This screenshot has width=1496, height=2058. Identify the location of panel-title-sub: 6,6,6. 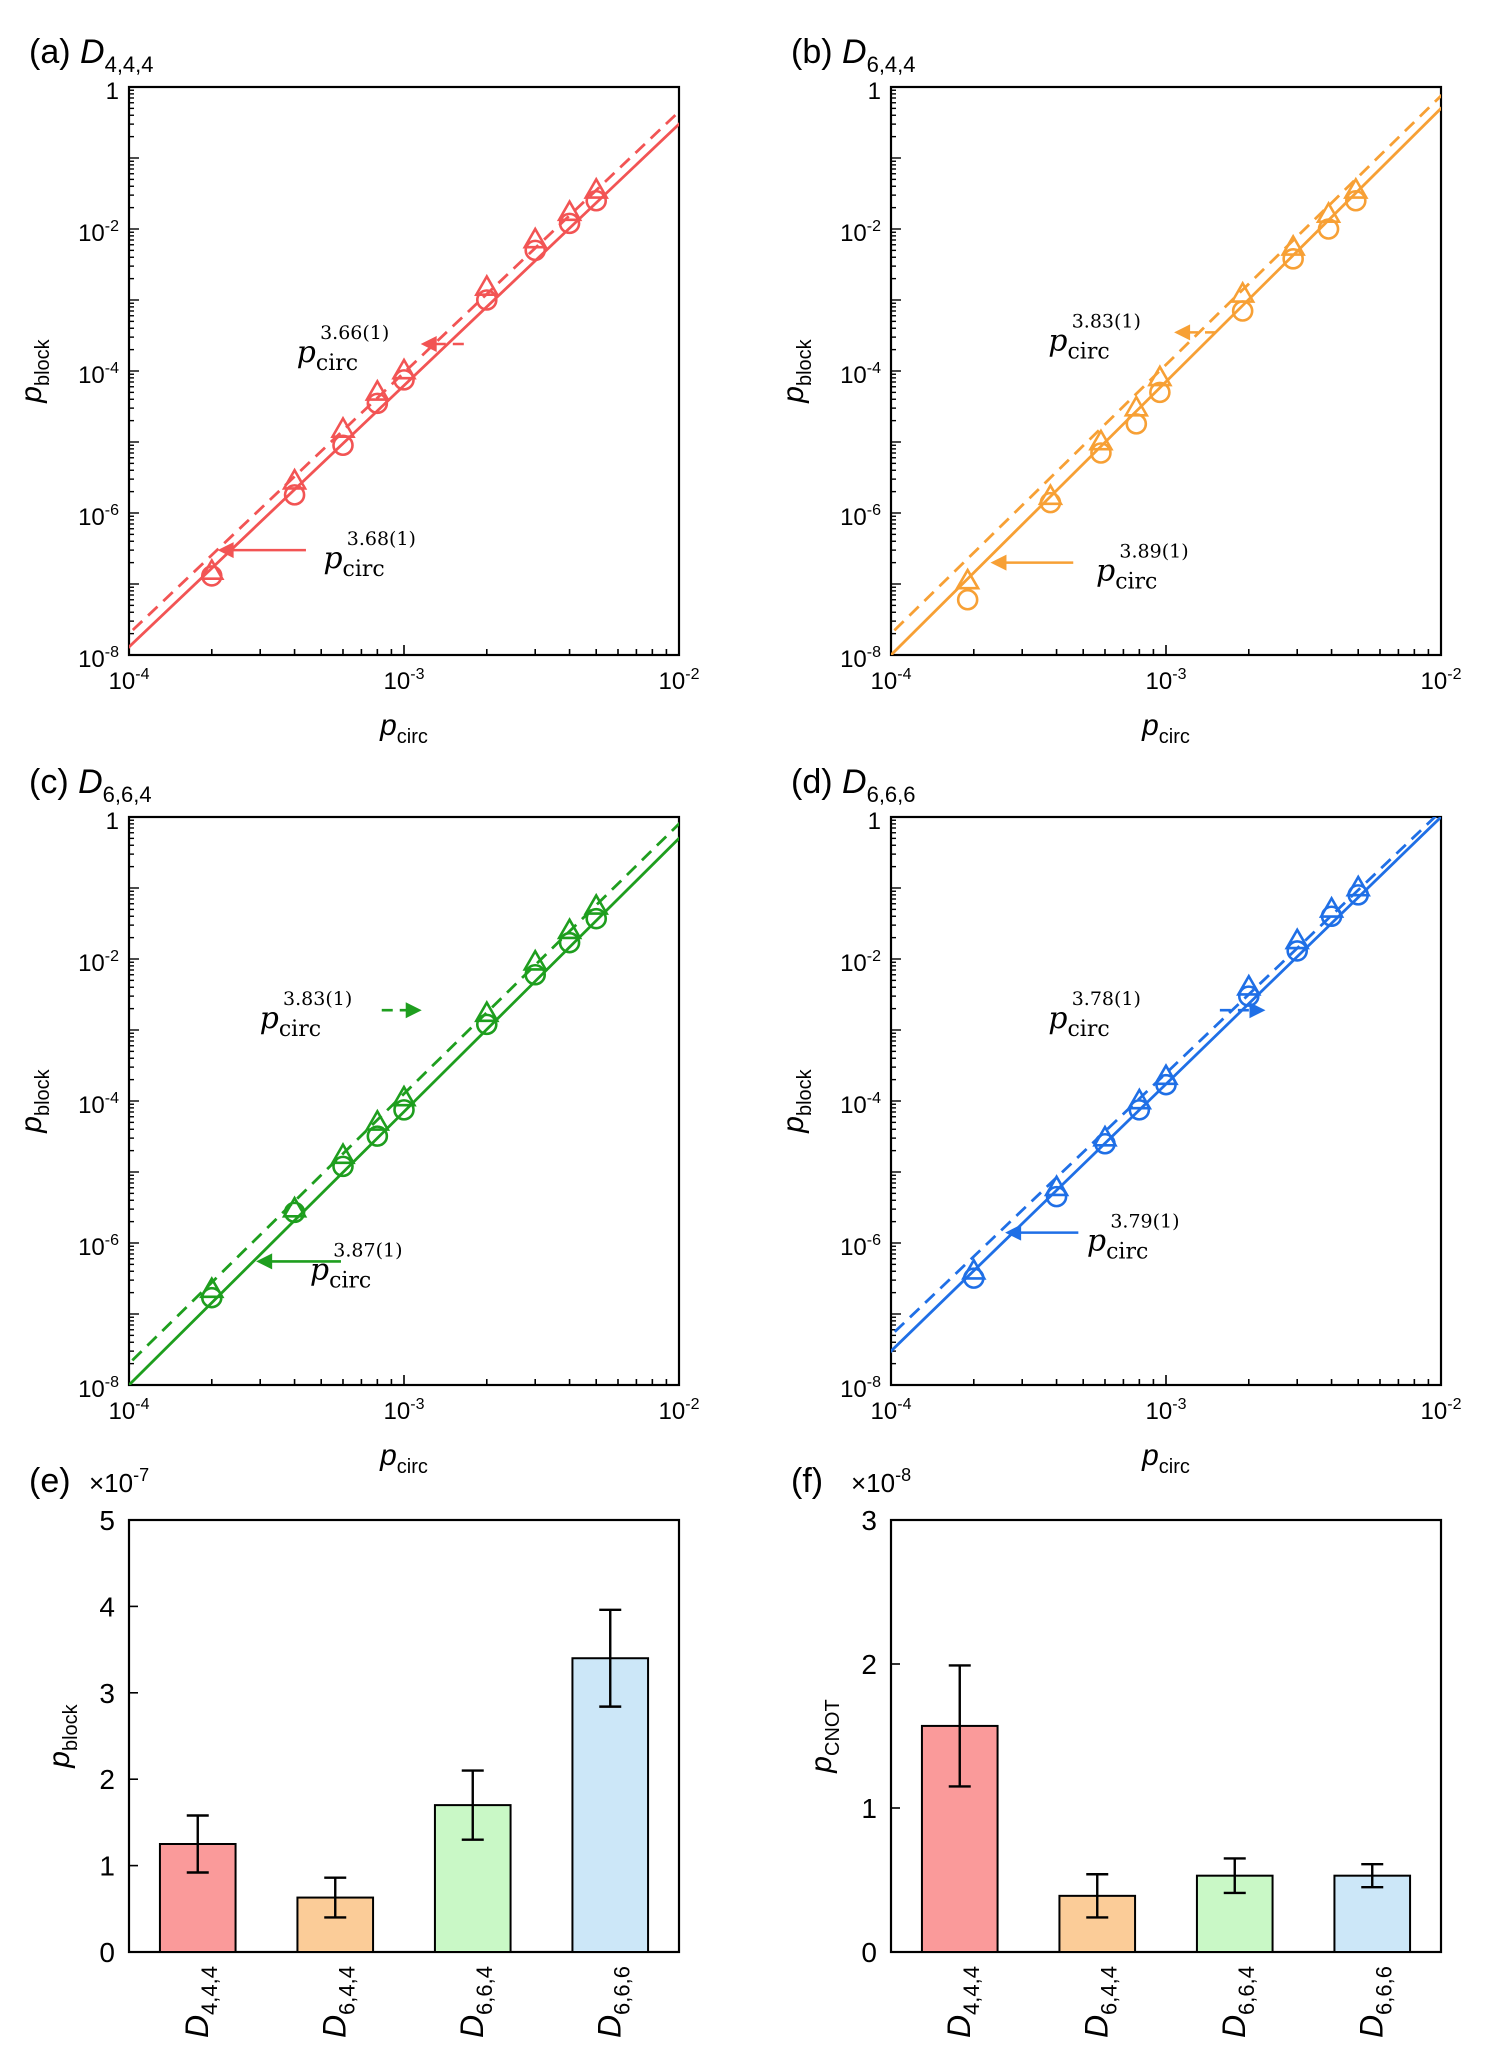
(891, 794).